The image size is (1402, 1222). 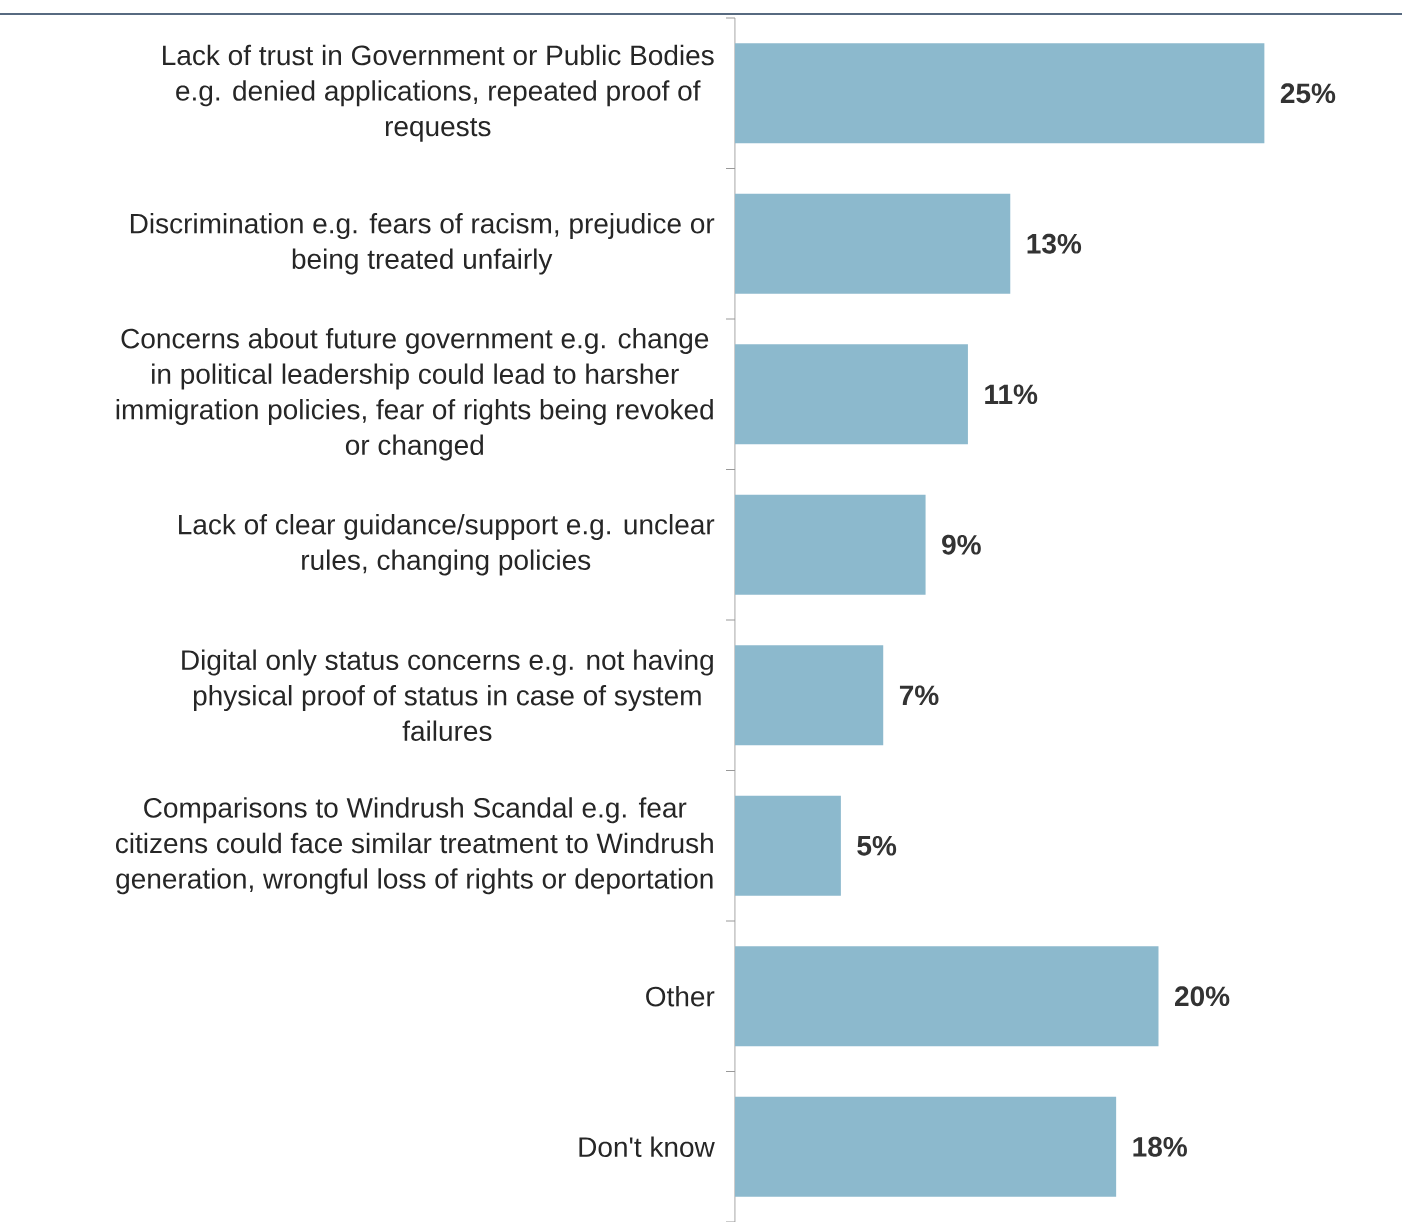 I want to click on y-tick-label: Discrimination e.g. fears of racism, prejudice or being treated unfairly, so click(x=422, y=243).